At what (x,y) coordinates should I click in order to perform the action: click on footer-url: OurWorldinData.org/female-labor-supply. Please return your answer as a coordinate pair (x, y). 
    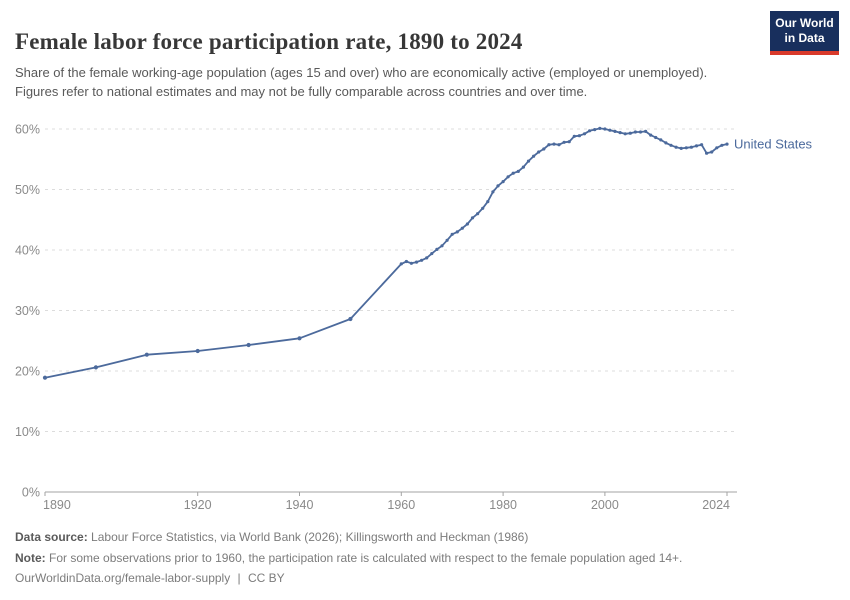
    Looking at the image, I should click on (123, 578).